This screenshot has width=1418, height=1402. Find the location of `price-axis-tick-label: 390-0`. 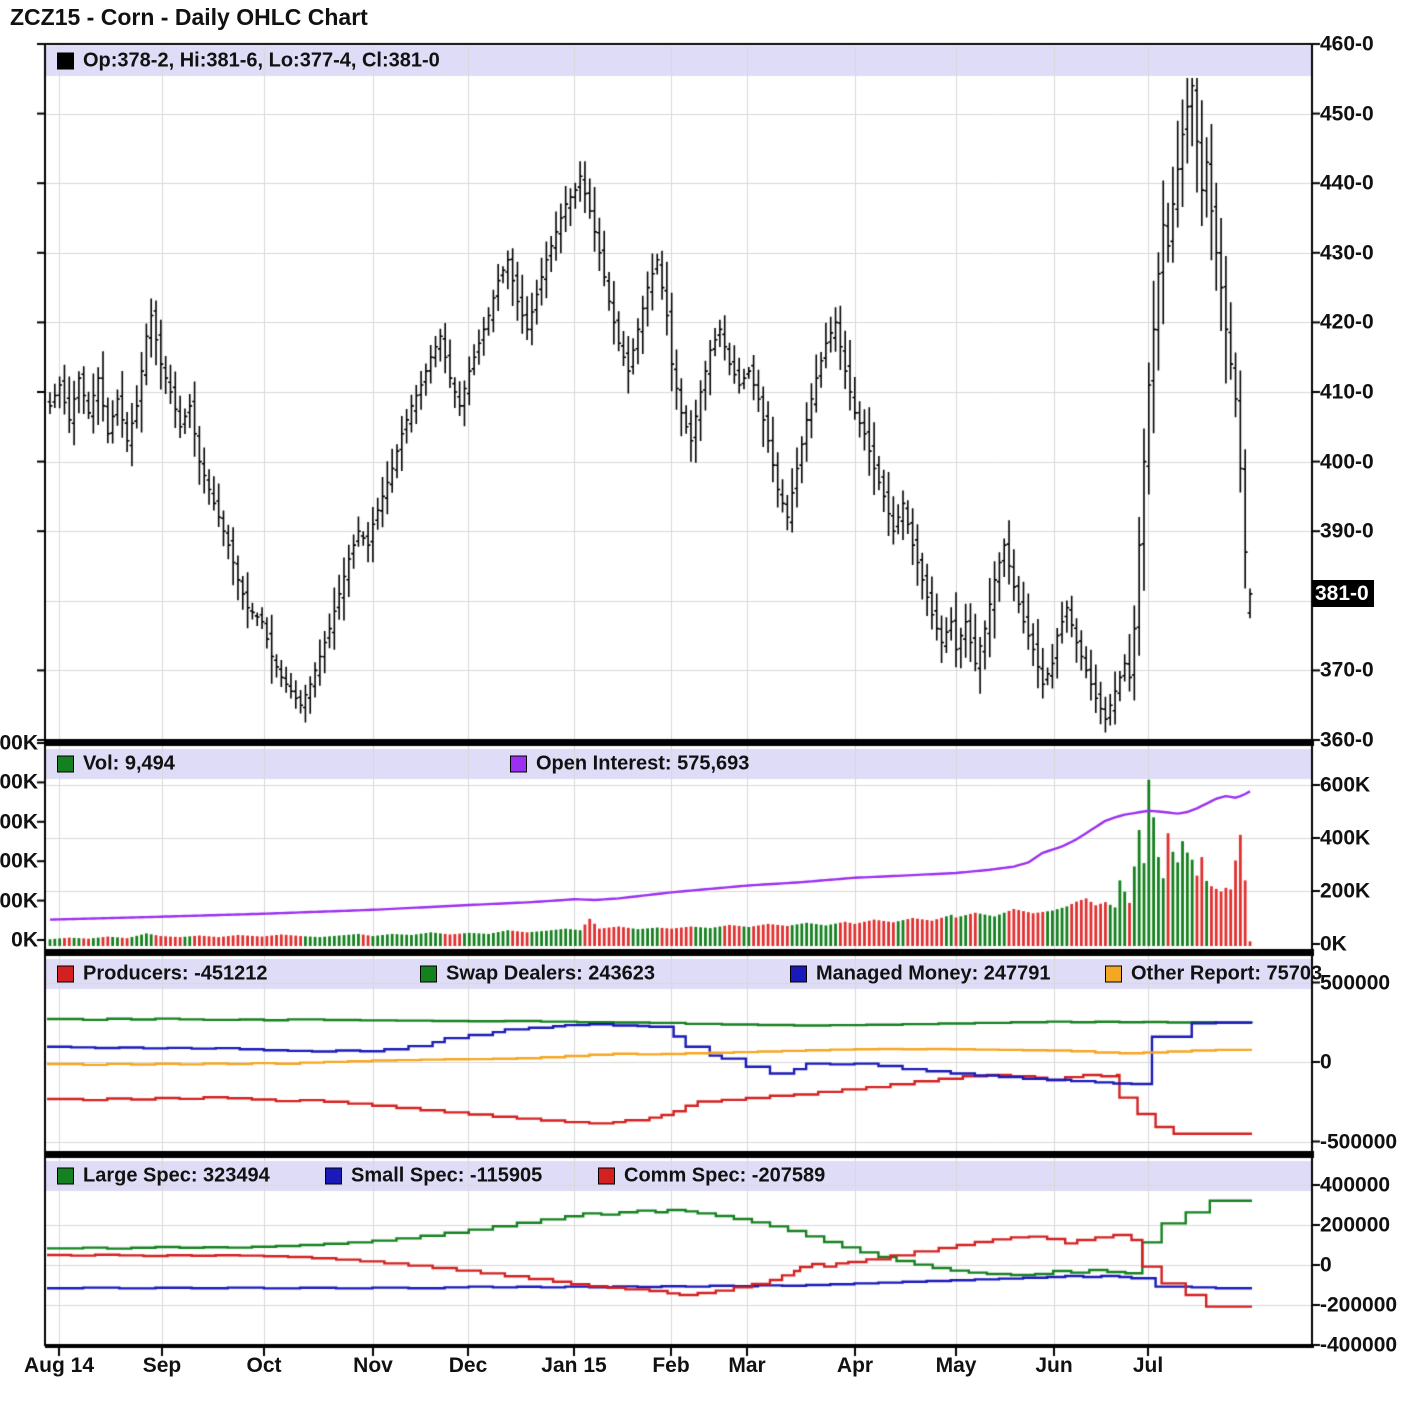

price-axis-tick-label: 390-0 is located at coordinates (1347, 531).